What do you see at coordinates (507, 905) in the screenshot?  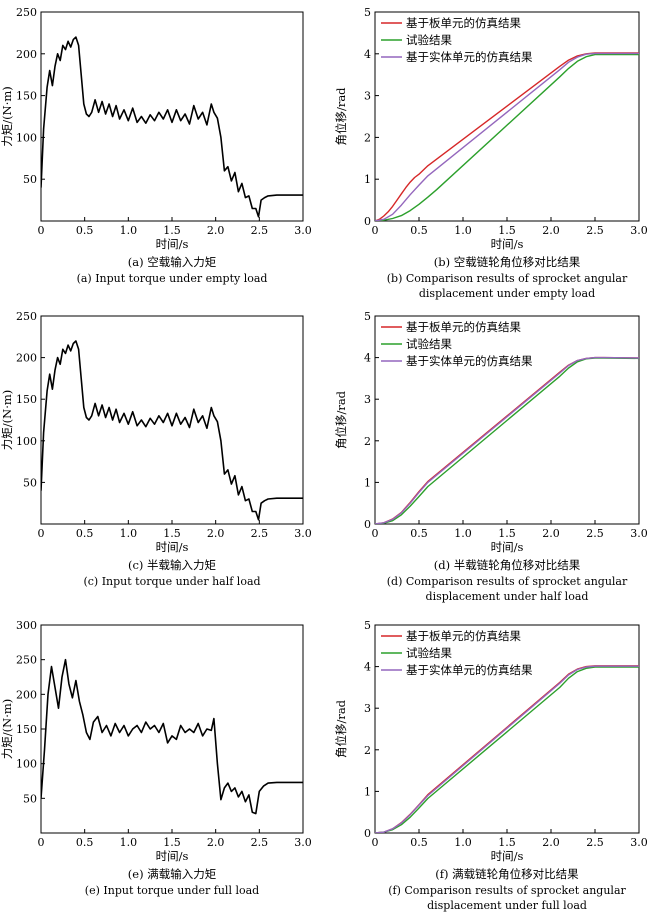 I see `caption-en: displacement under full load` at bounding box center [507, 905].